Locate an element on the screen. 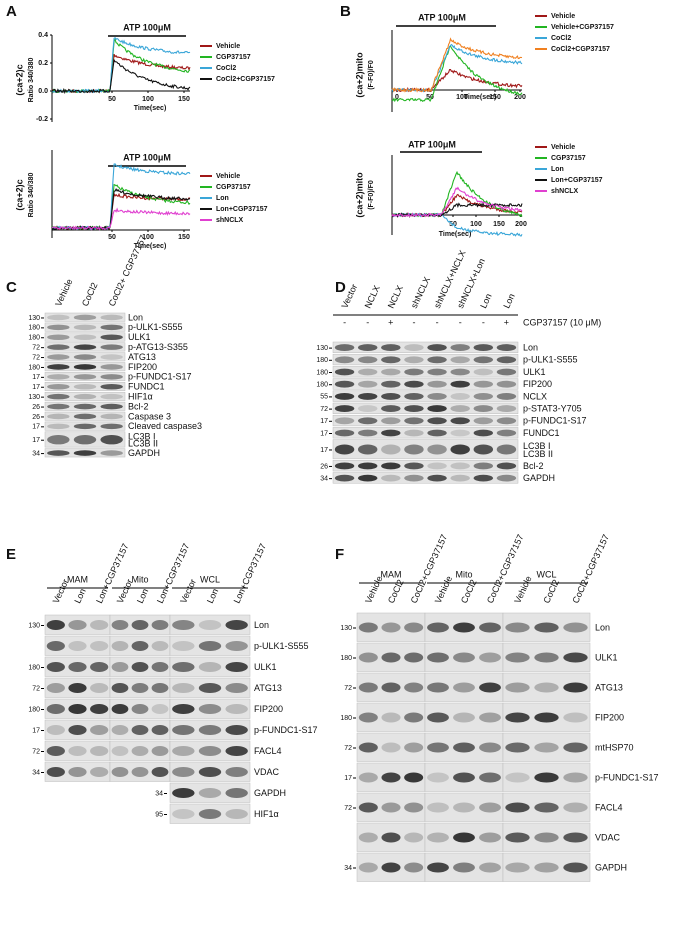 This screenshot has width=674, height=946. protein-label: LC3B II is located at coordinates (538, 454).